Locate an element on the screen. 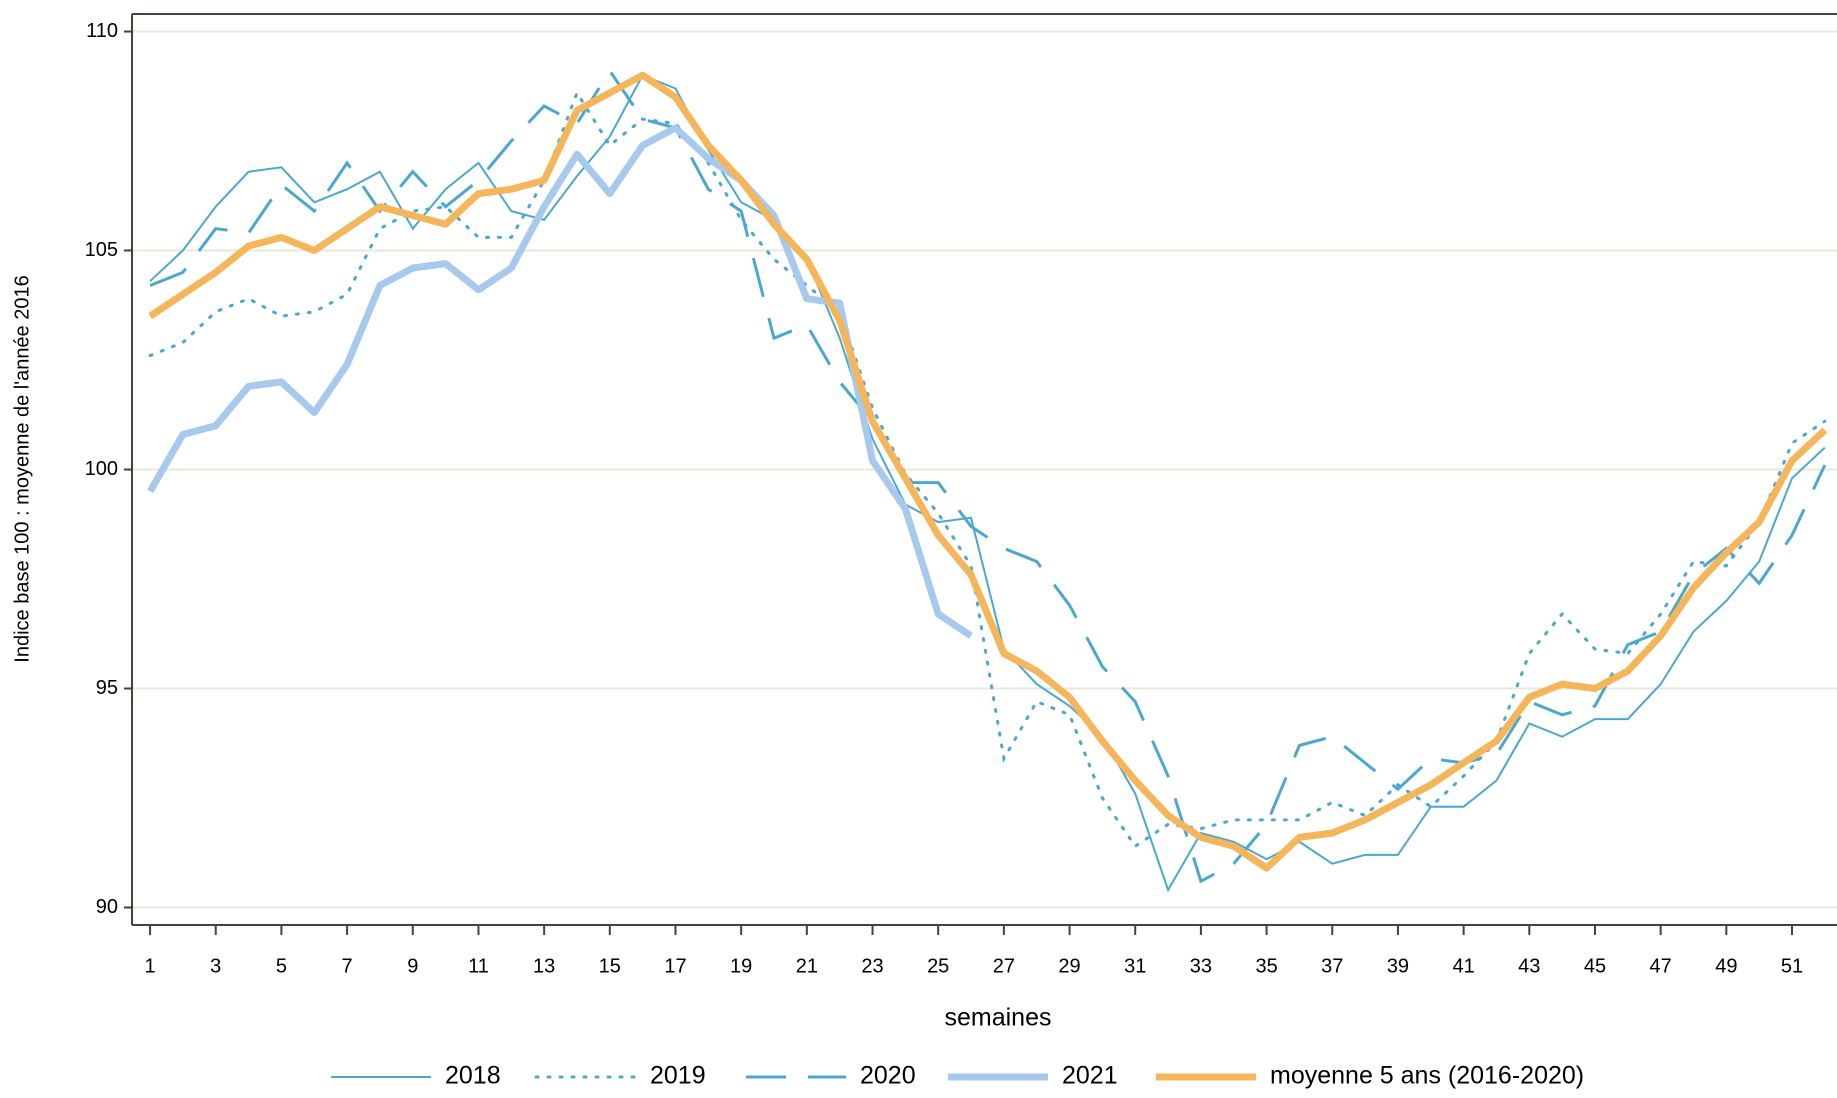 This screenshot has height=1098, width=1837. x-tick-label: 37 is located at coordinates (1332, 966).